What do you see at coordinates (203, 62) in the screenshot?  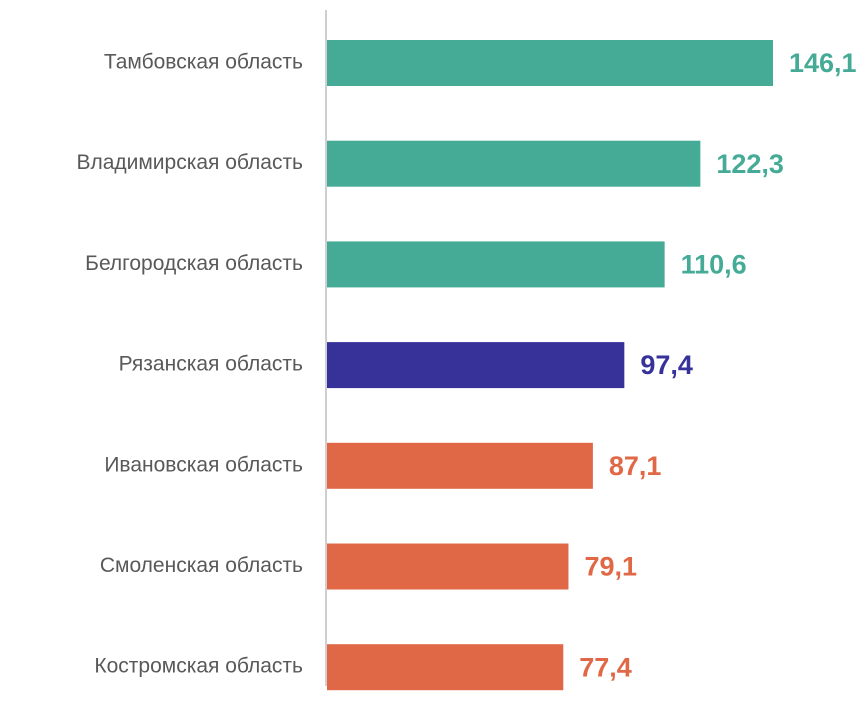 I see `category-label: Тамбовская область` at bounding box center [203, 62].